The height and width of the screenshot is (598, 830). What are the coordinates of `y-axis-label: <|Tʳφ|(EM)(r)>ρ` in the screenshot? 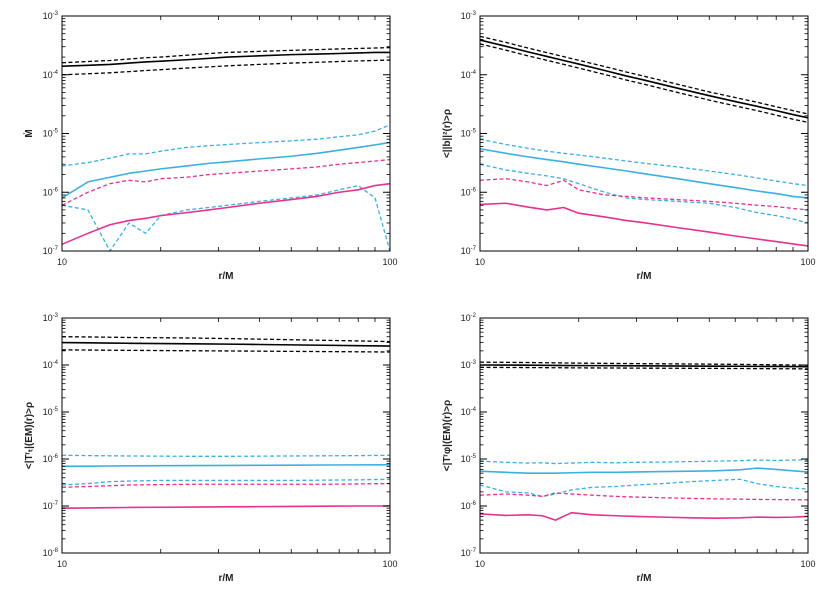 It's located at (447, 435).